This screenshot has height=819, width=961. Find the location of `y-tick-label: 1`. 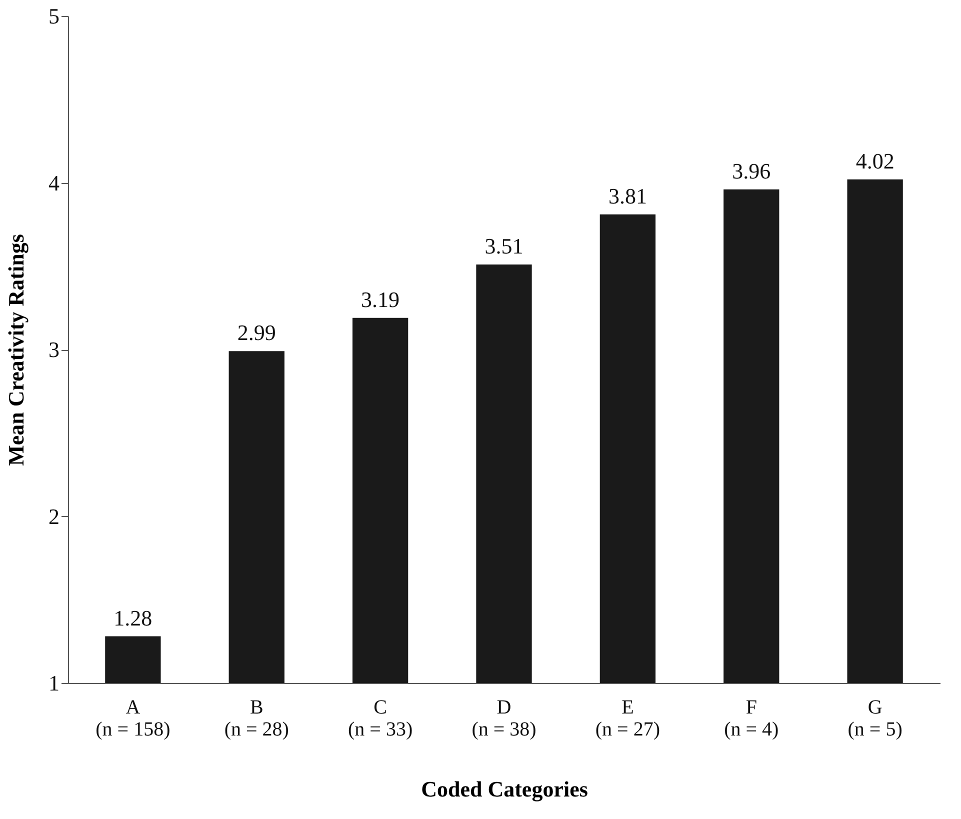

y-tick-label: 1 is located at coordinates (54, 683).